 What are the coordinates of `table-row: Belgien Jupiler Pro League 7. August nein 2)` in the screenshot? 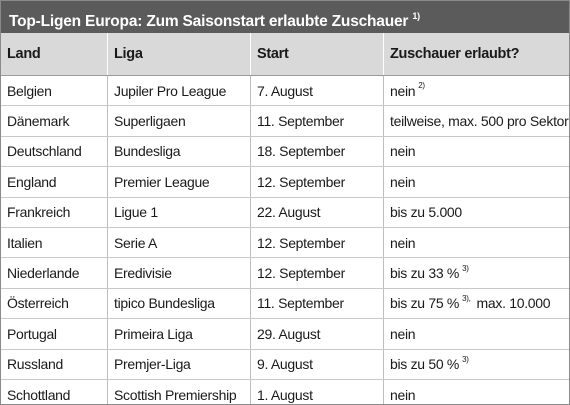 It's located at (285, 91).